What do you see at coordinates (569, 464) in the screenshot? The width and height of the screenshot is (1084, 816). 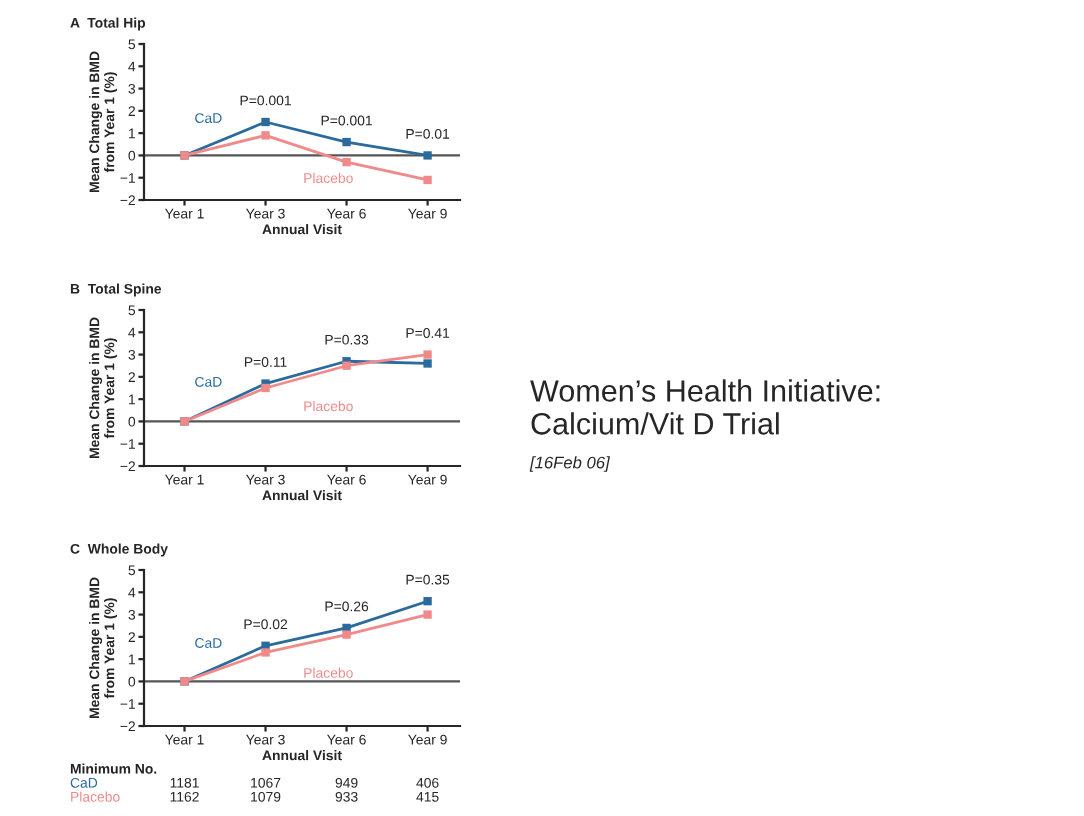 I see `text: [16Feb 06]` at bounding box center [569, 464].